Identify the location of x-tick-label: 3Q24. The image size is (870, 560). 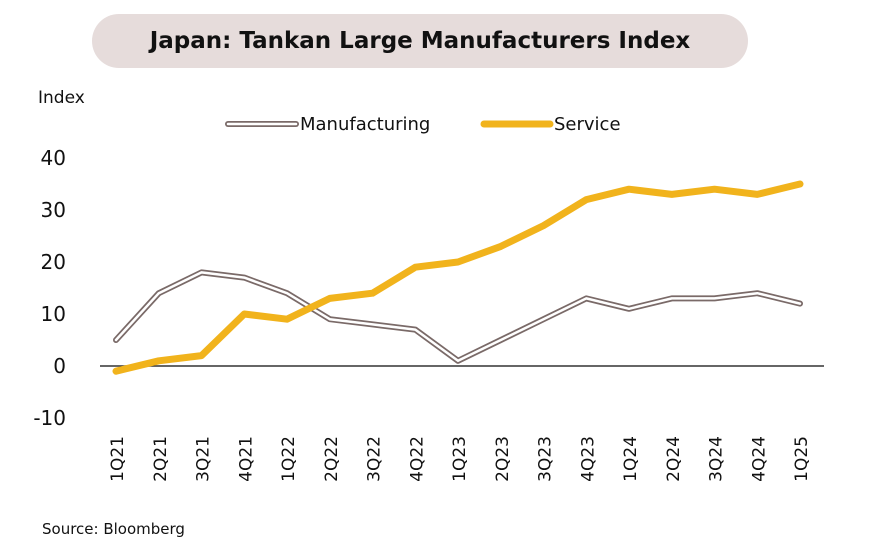
(717, 459).